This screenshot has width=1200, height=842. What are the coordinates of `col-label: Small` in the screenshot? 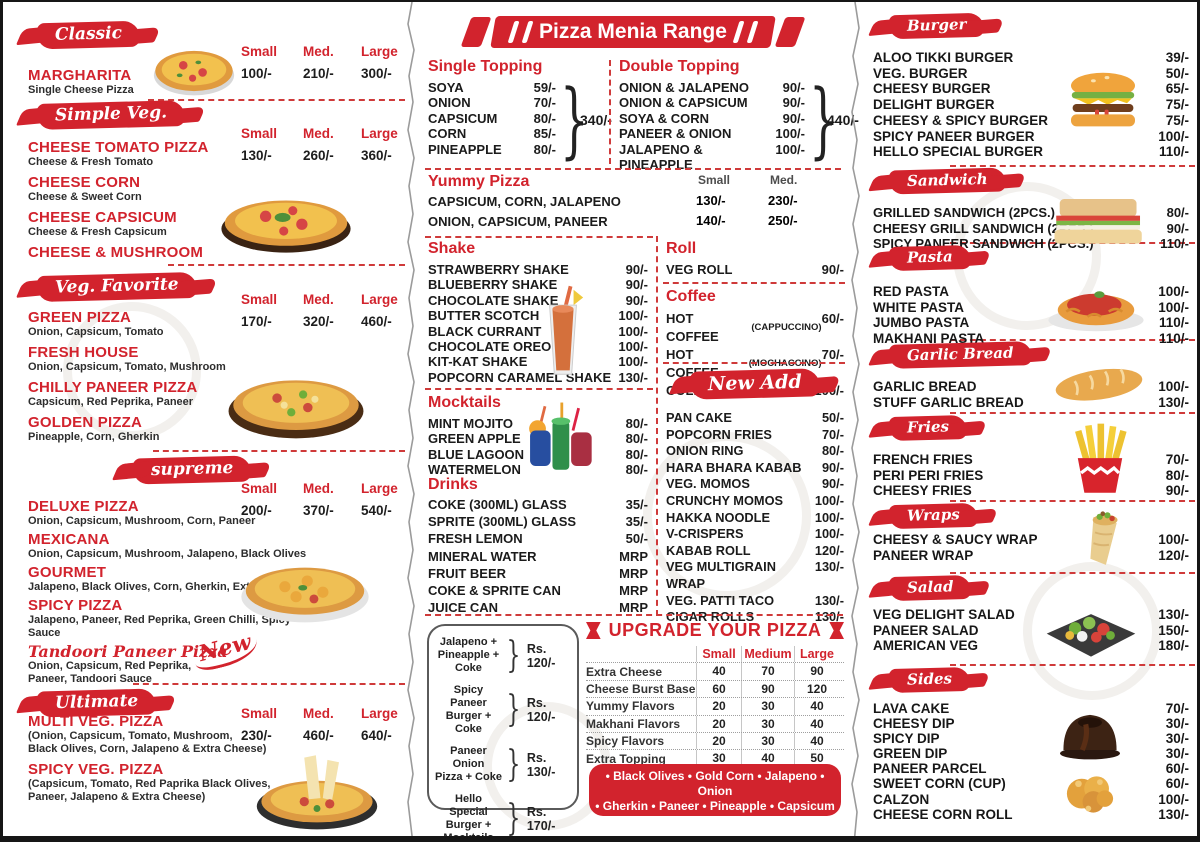 It's located at (718, 654).